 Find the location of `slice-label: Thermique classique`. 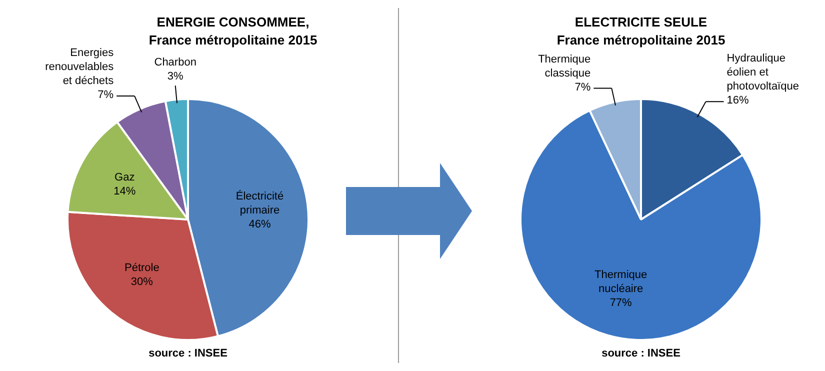

slice-label: Thermique classique is located at coordinates (564, 66).